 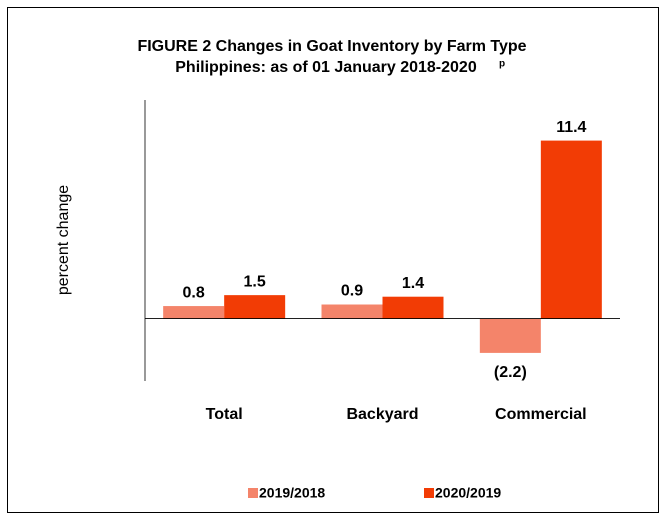 What do you see at coordinates (255, 281) in the screenshot?
I see `data-label: 1.5` at bounding box center [255, 281].